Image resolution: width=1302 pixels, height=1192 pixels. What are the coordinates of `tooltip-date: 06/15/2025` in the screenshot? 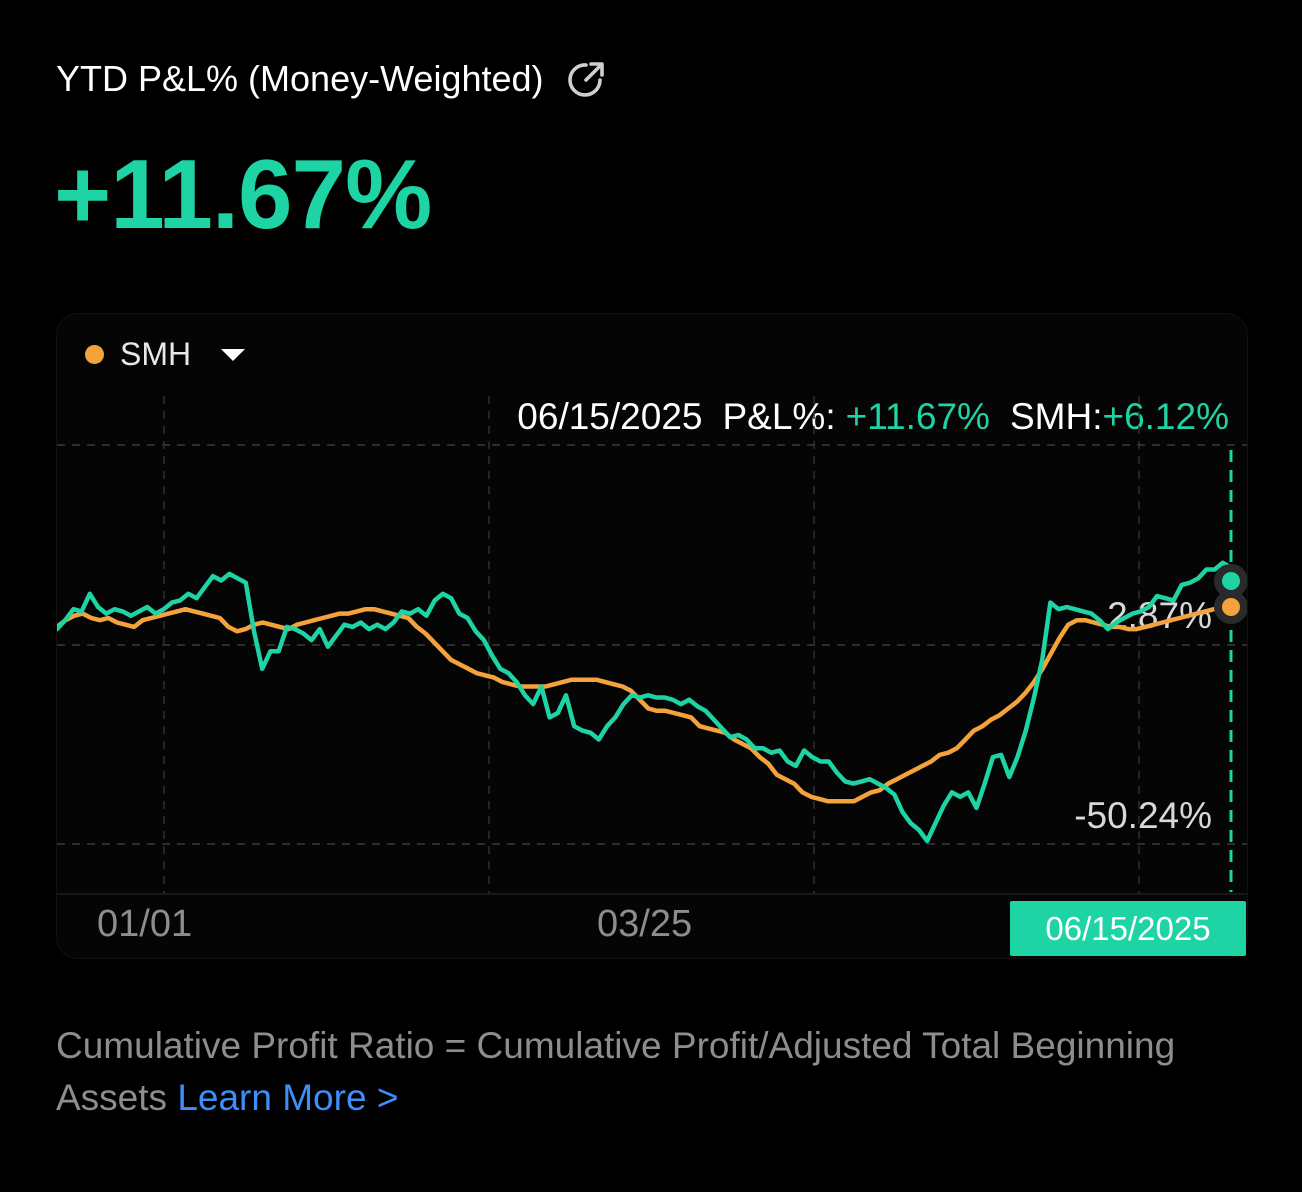 It's located at (610, 416).